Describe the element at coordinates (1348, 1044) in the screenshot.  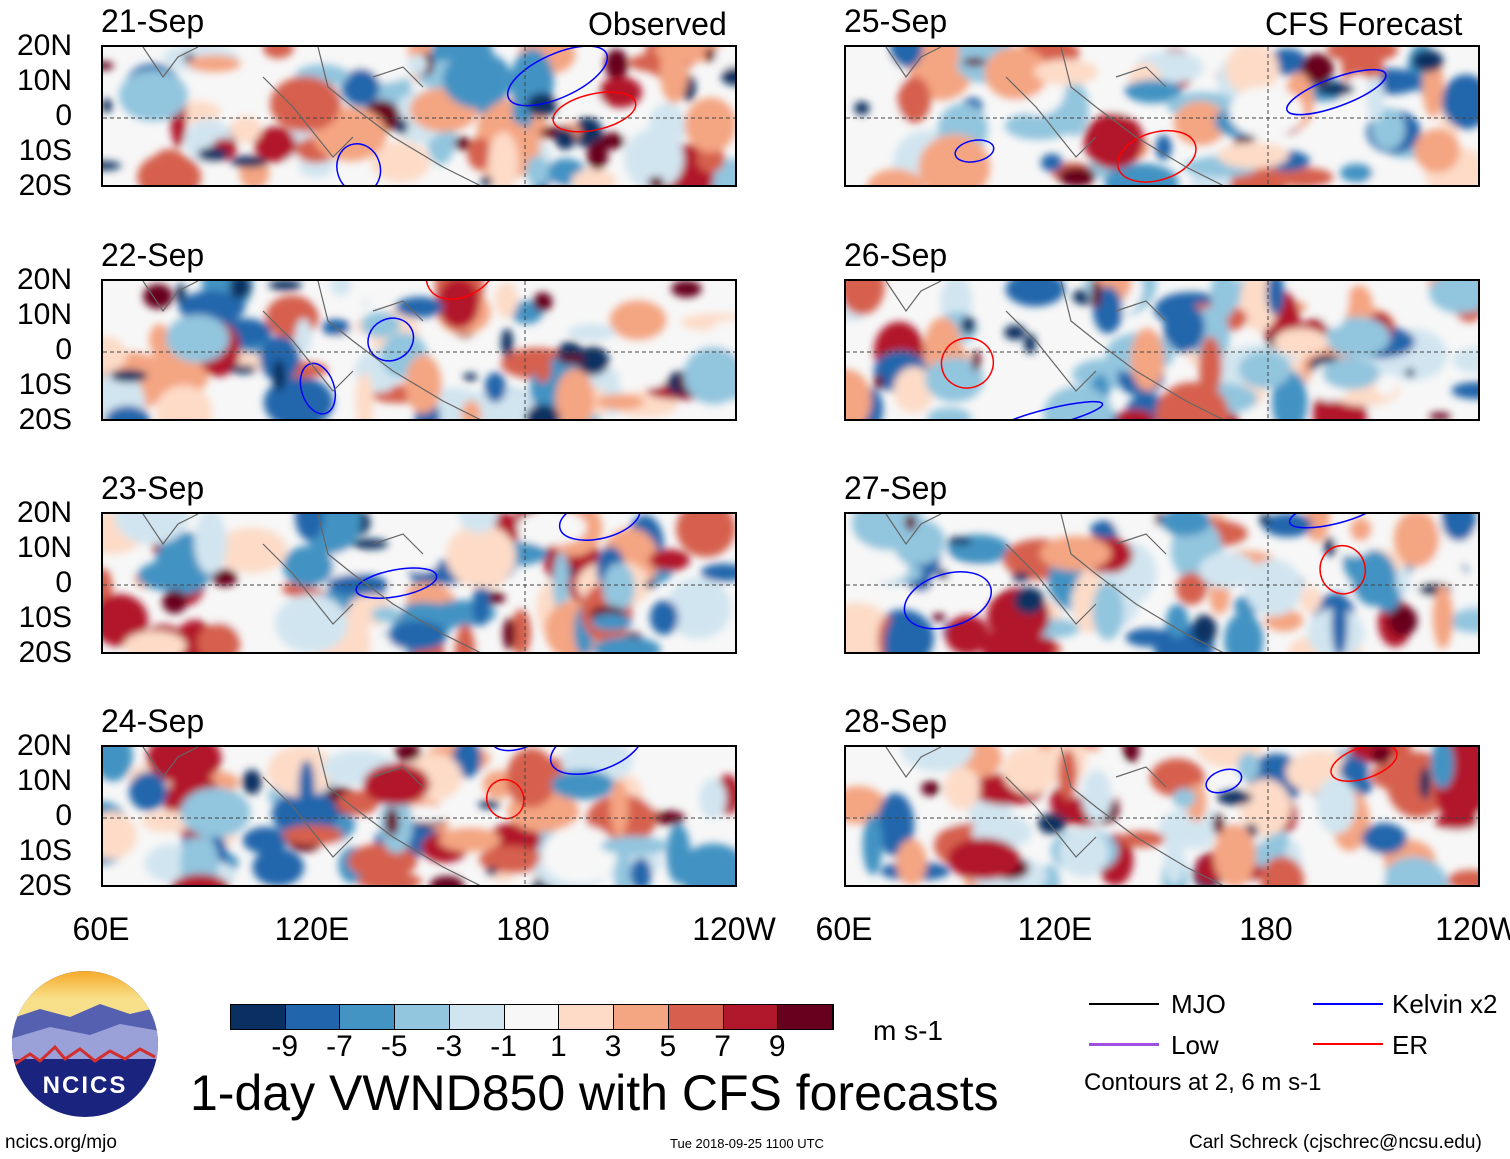
I see `legend-line-er` at that location.